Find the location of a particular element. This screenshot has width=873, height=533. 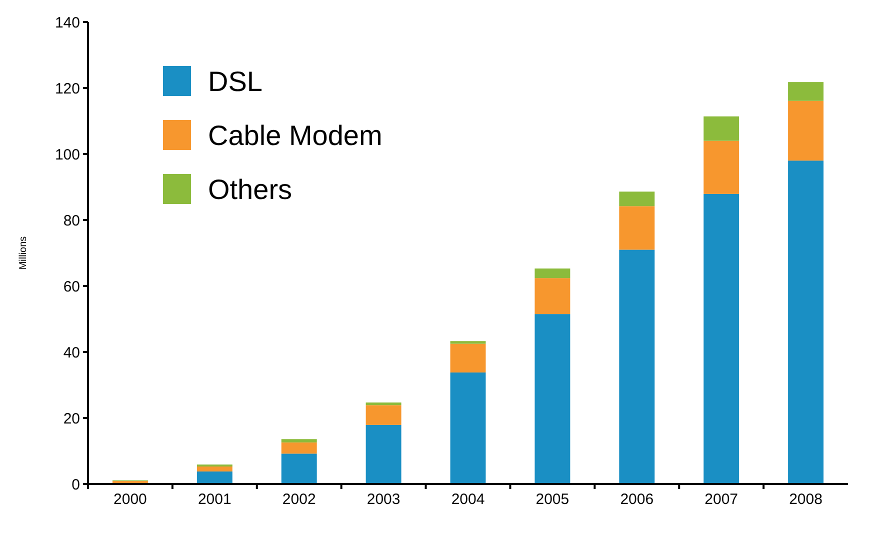

x-tick-label: 2004 is located at coordinates (468, 499).